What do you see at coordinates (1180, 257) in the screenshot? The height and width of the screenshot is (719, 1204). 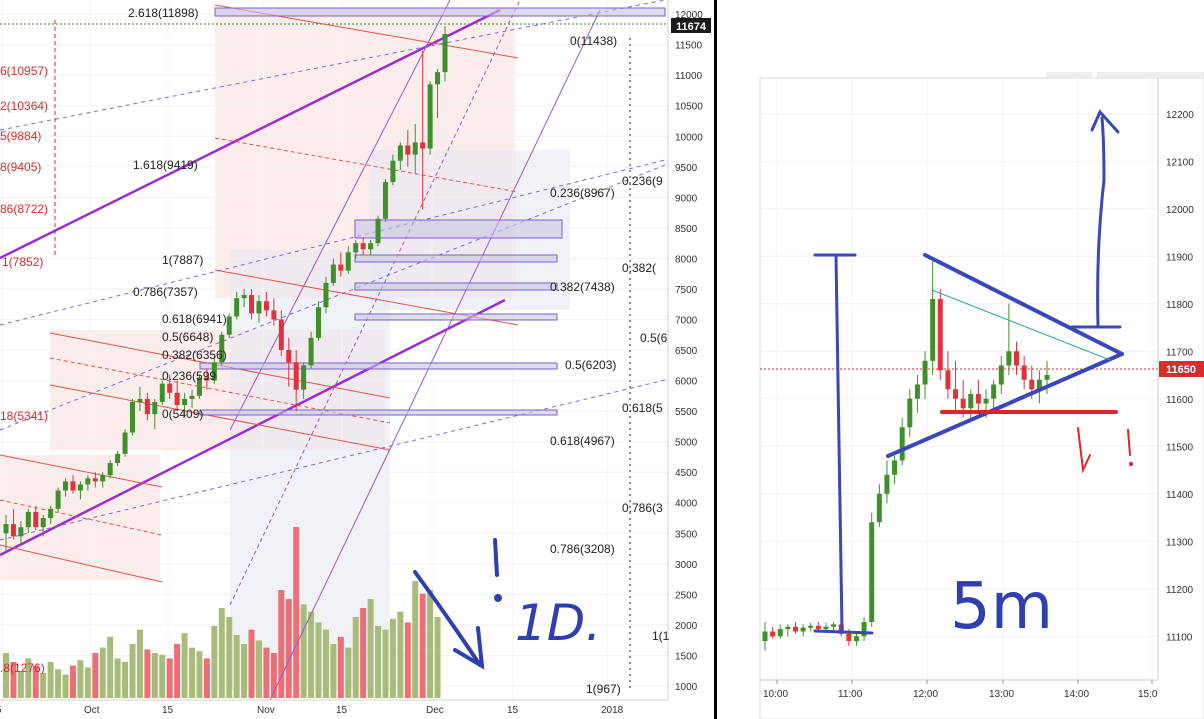 I see `price-tick-label: 11900` at bounding box center [1180, 257].